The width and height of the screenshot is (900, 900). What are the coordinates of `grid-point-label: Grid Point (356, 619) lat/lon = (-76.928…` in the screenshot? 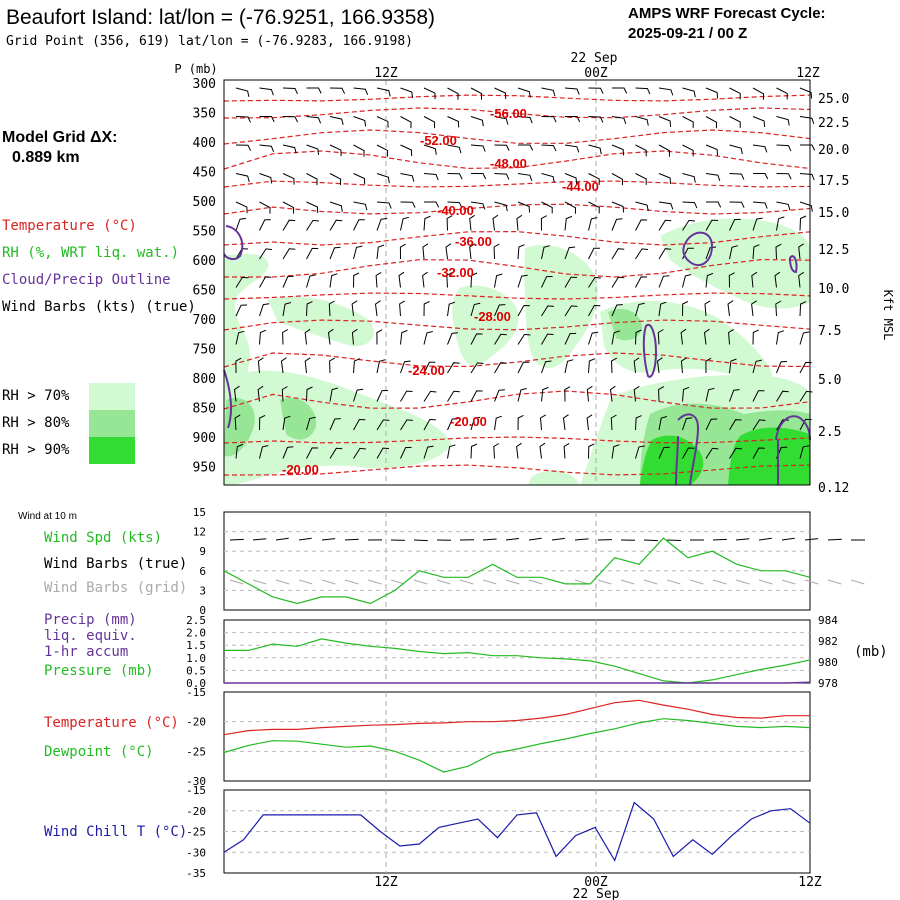 It's located at (209, 41).